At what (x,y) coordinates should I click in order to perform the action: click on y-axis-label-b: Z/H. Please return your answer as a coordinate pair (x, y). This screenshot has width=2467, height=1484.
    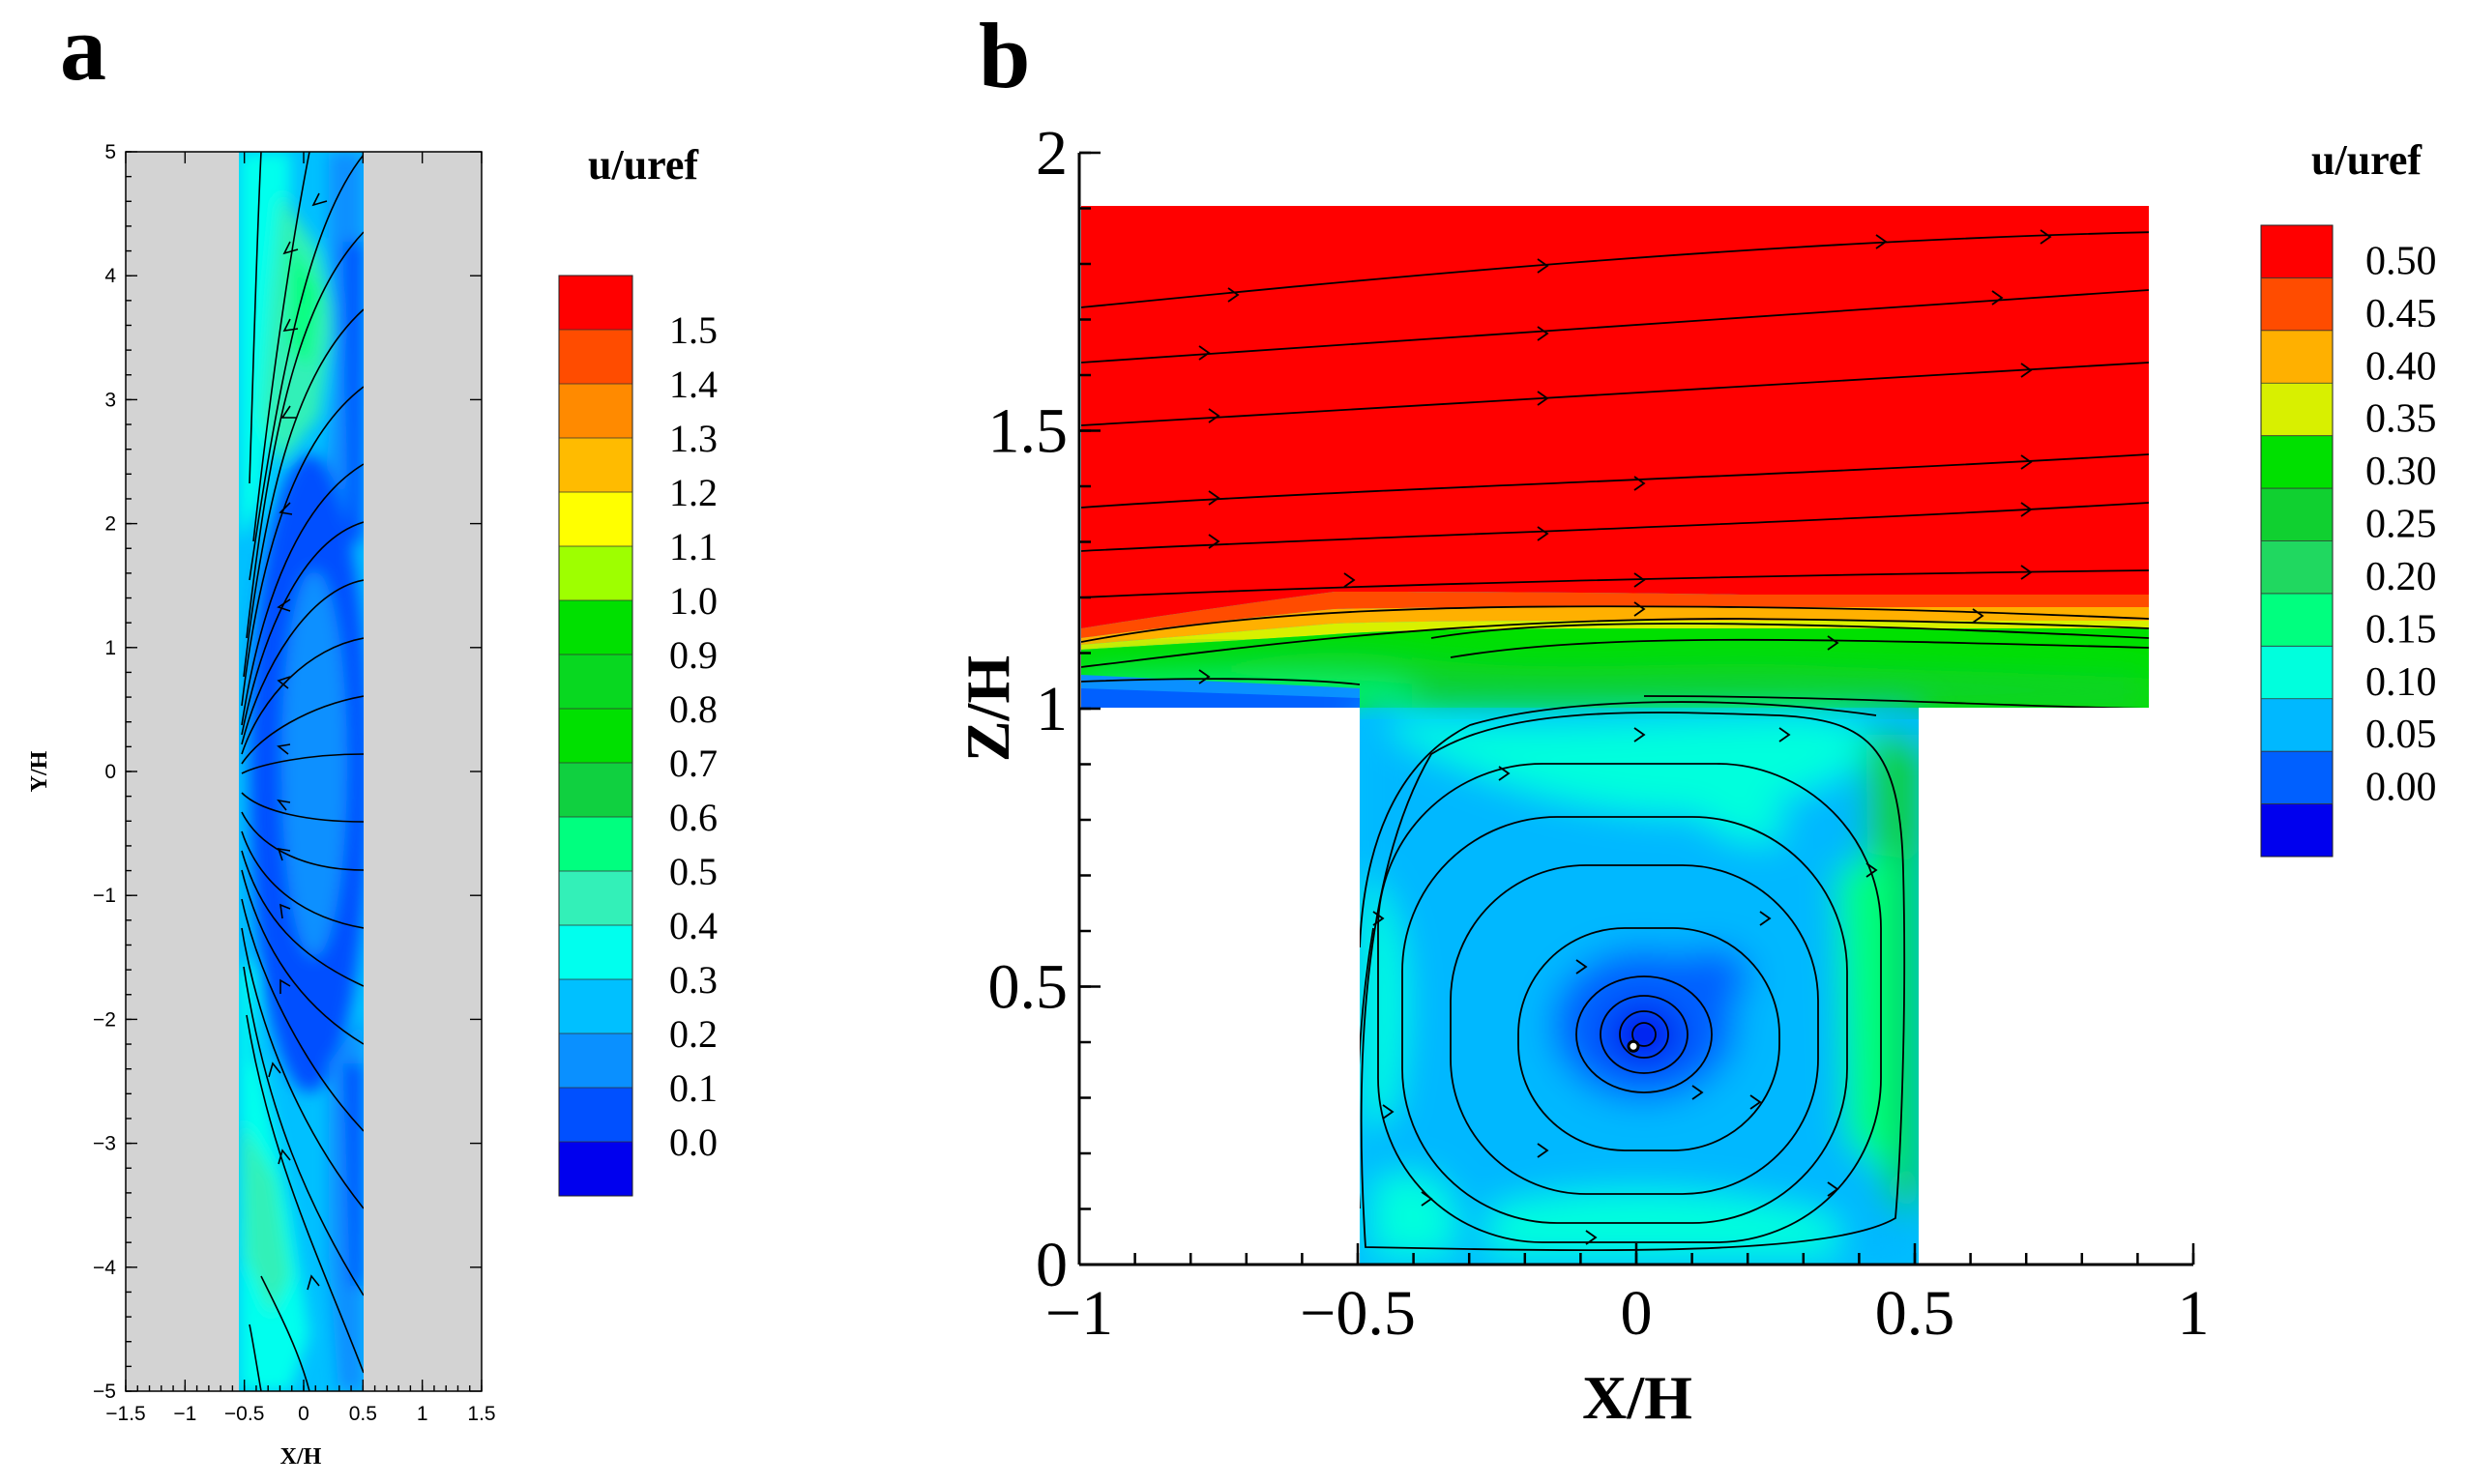
    Looking at the image, I should click on (988, 708).